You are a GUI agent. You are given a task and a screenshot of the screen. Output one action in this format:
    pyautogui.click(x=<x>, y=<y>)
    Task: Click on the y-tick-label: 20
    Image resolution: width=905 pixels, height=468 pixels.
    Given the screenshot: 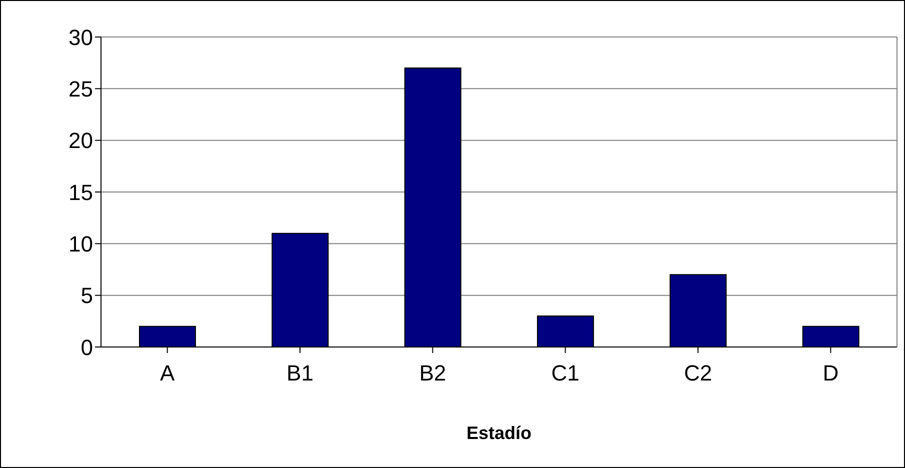 What is the action you would take?
    pyautogui.click(x=80, y=141)
    